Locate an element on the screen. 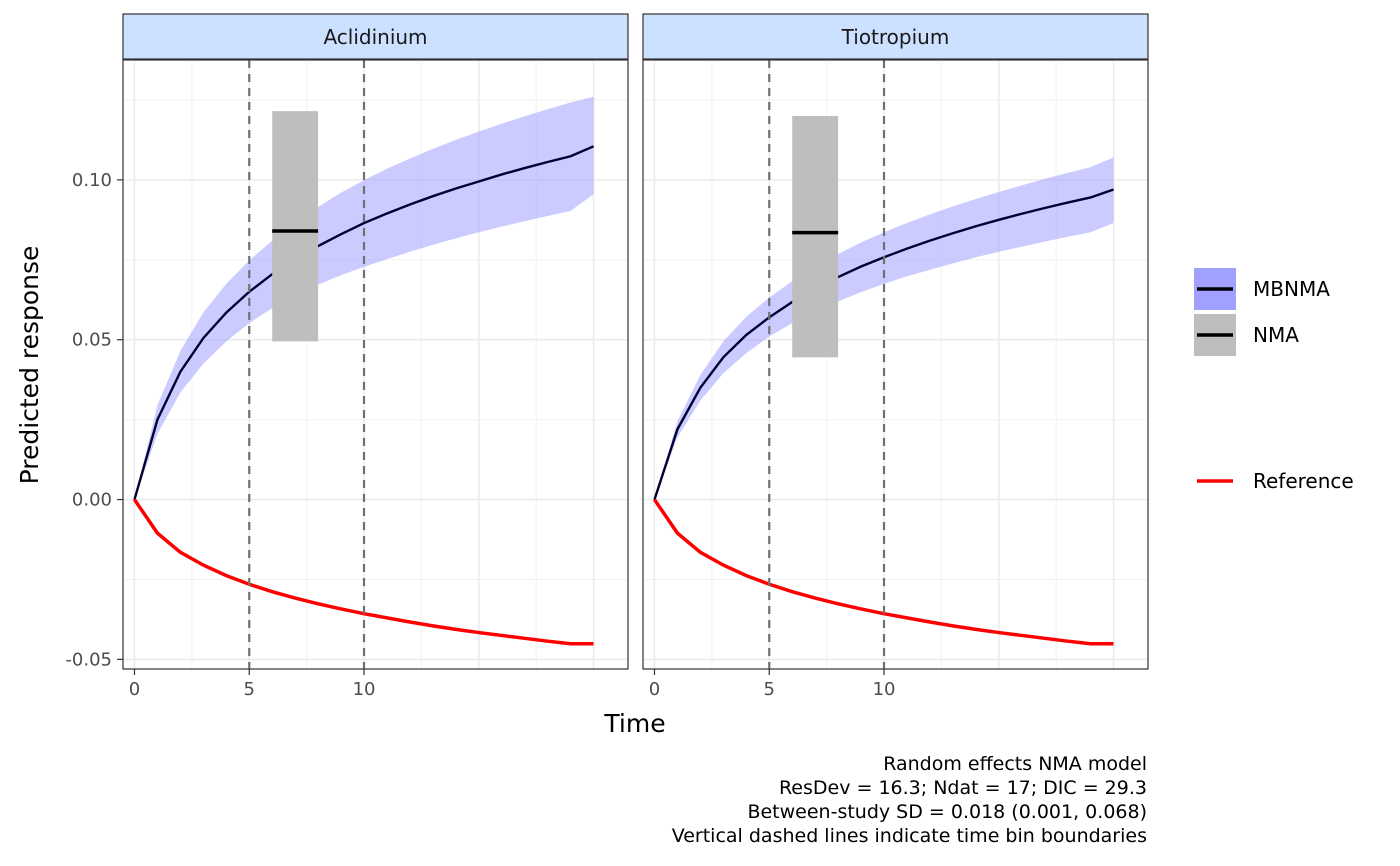 The width and height of the screenshot is (1400, 866). x-axis-label: Time is located at coordinates (634, 723).